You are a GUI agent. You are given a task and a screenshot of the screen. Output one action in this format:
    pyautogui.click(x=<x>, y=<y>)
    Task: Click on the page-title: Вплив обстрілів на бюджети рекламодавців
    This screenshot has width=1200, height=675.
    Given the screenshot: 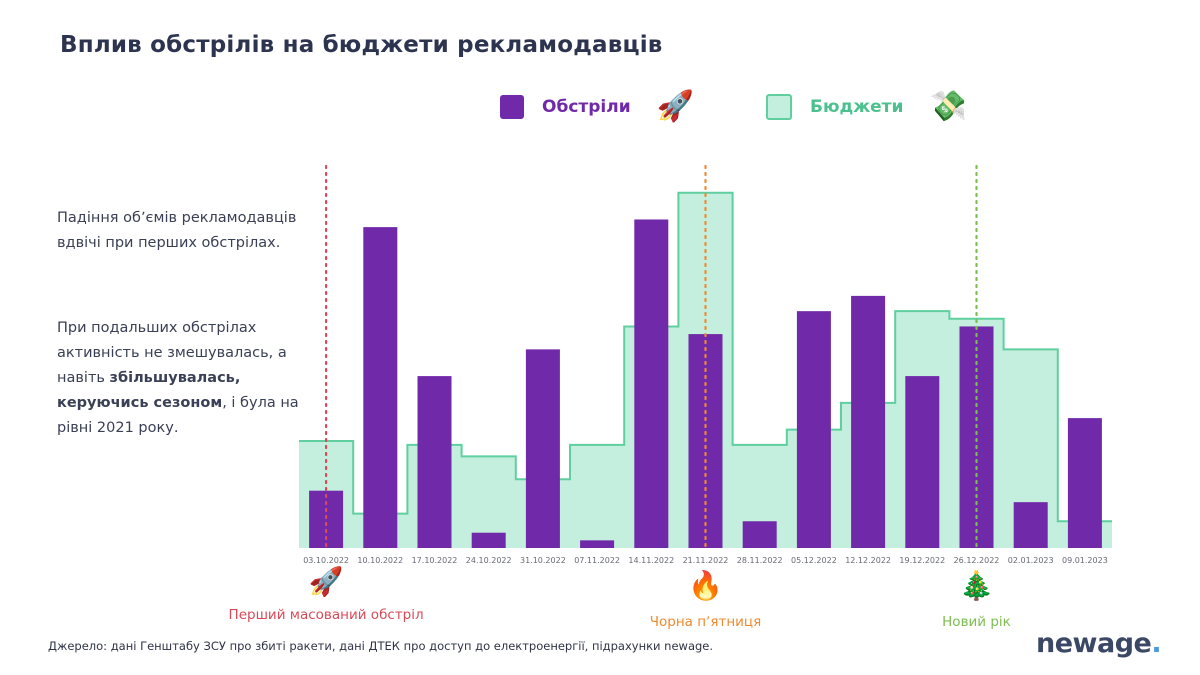 What is the action you would take?
    pyautogui.click(x=361, y=45)
    